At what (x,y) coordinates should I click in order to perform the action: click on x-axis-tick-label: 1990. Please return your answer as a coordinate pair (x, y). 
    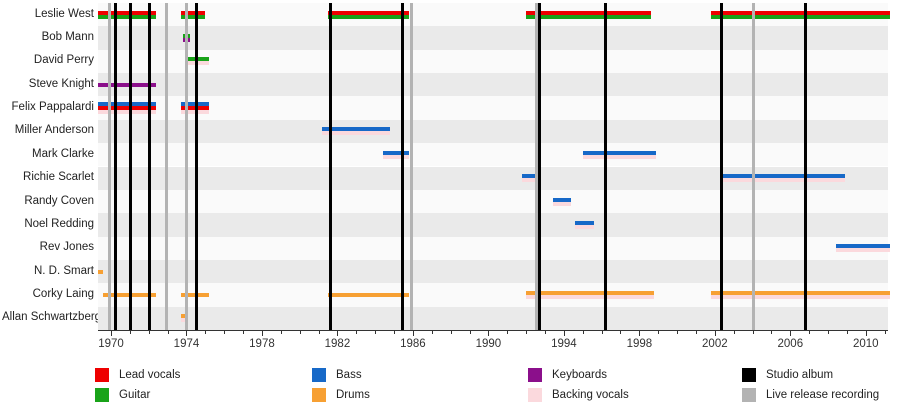
    Looking at the image, I should click on (488, 344).